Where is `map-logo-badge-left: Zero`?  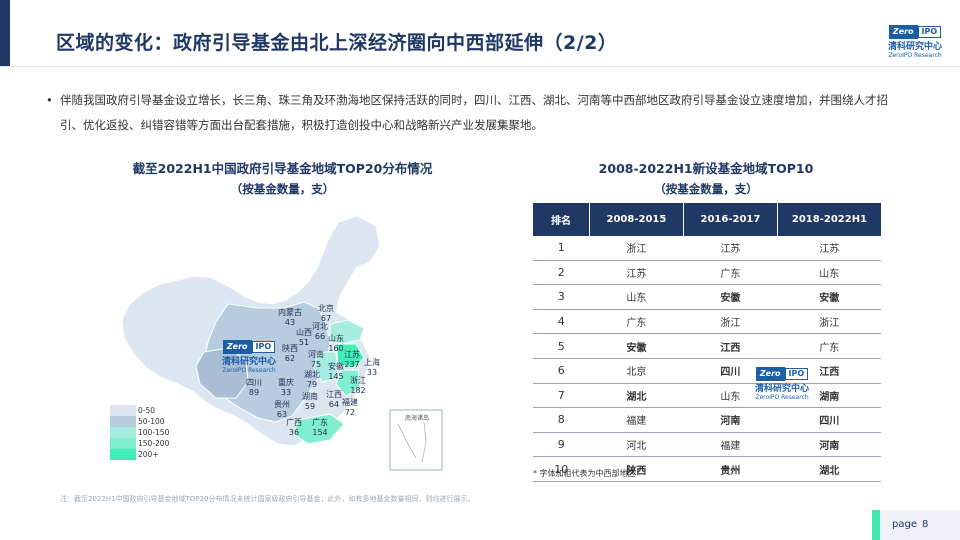 map-logo-badge-left: Zero is located at coordinates (237, 347).